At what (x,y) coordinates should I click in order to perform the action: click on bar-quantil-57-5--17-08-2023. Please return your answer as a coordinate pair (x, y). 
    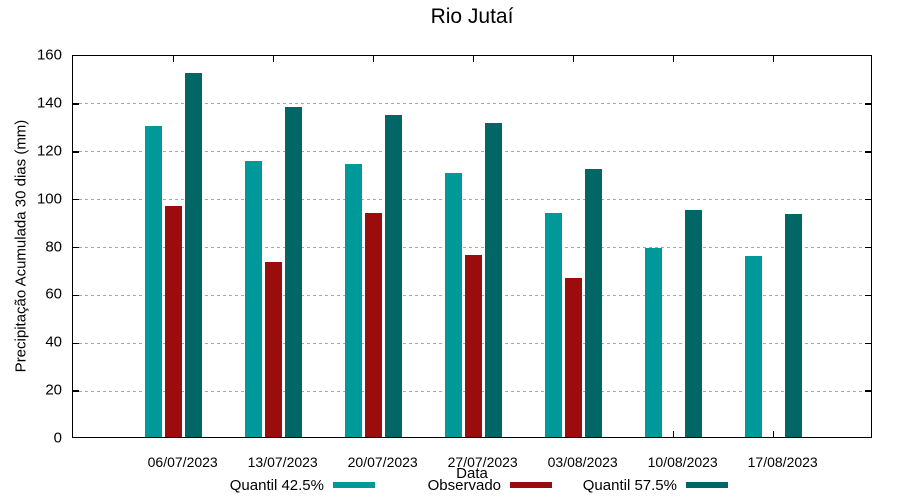
    Looking at the image, I should click on (794, 325).